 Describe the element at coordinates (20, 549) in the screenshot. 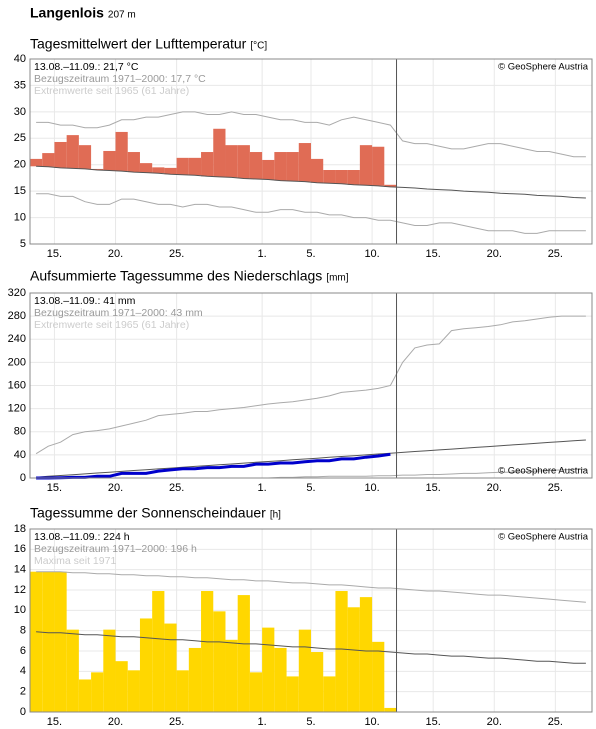

I see `y-tick-label: 16` at that location.